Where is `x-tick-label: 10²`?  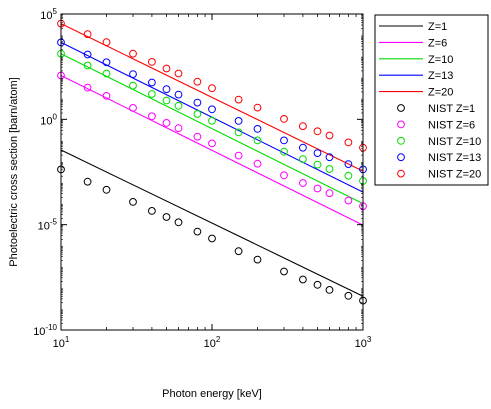 x-tick-label: 10² is located at coordinates (212, 342).